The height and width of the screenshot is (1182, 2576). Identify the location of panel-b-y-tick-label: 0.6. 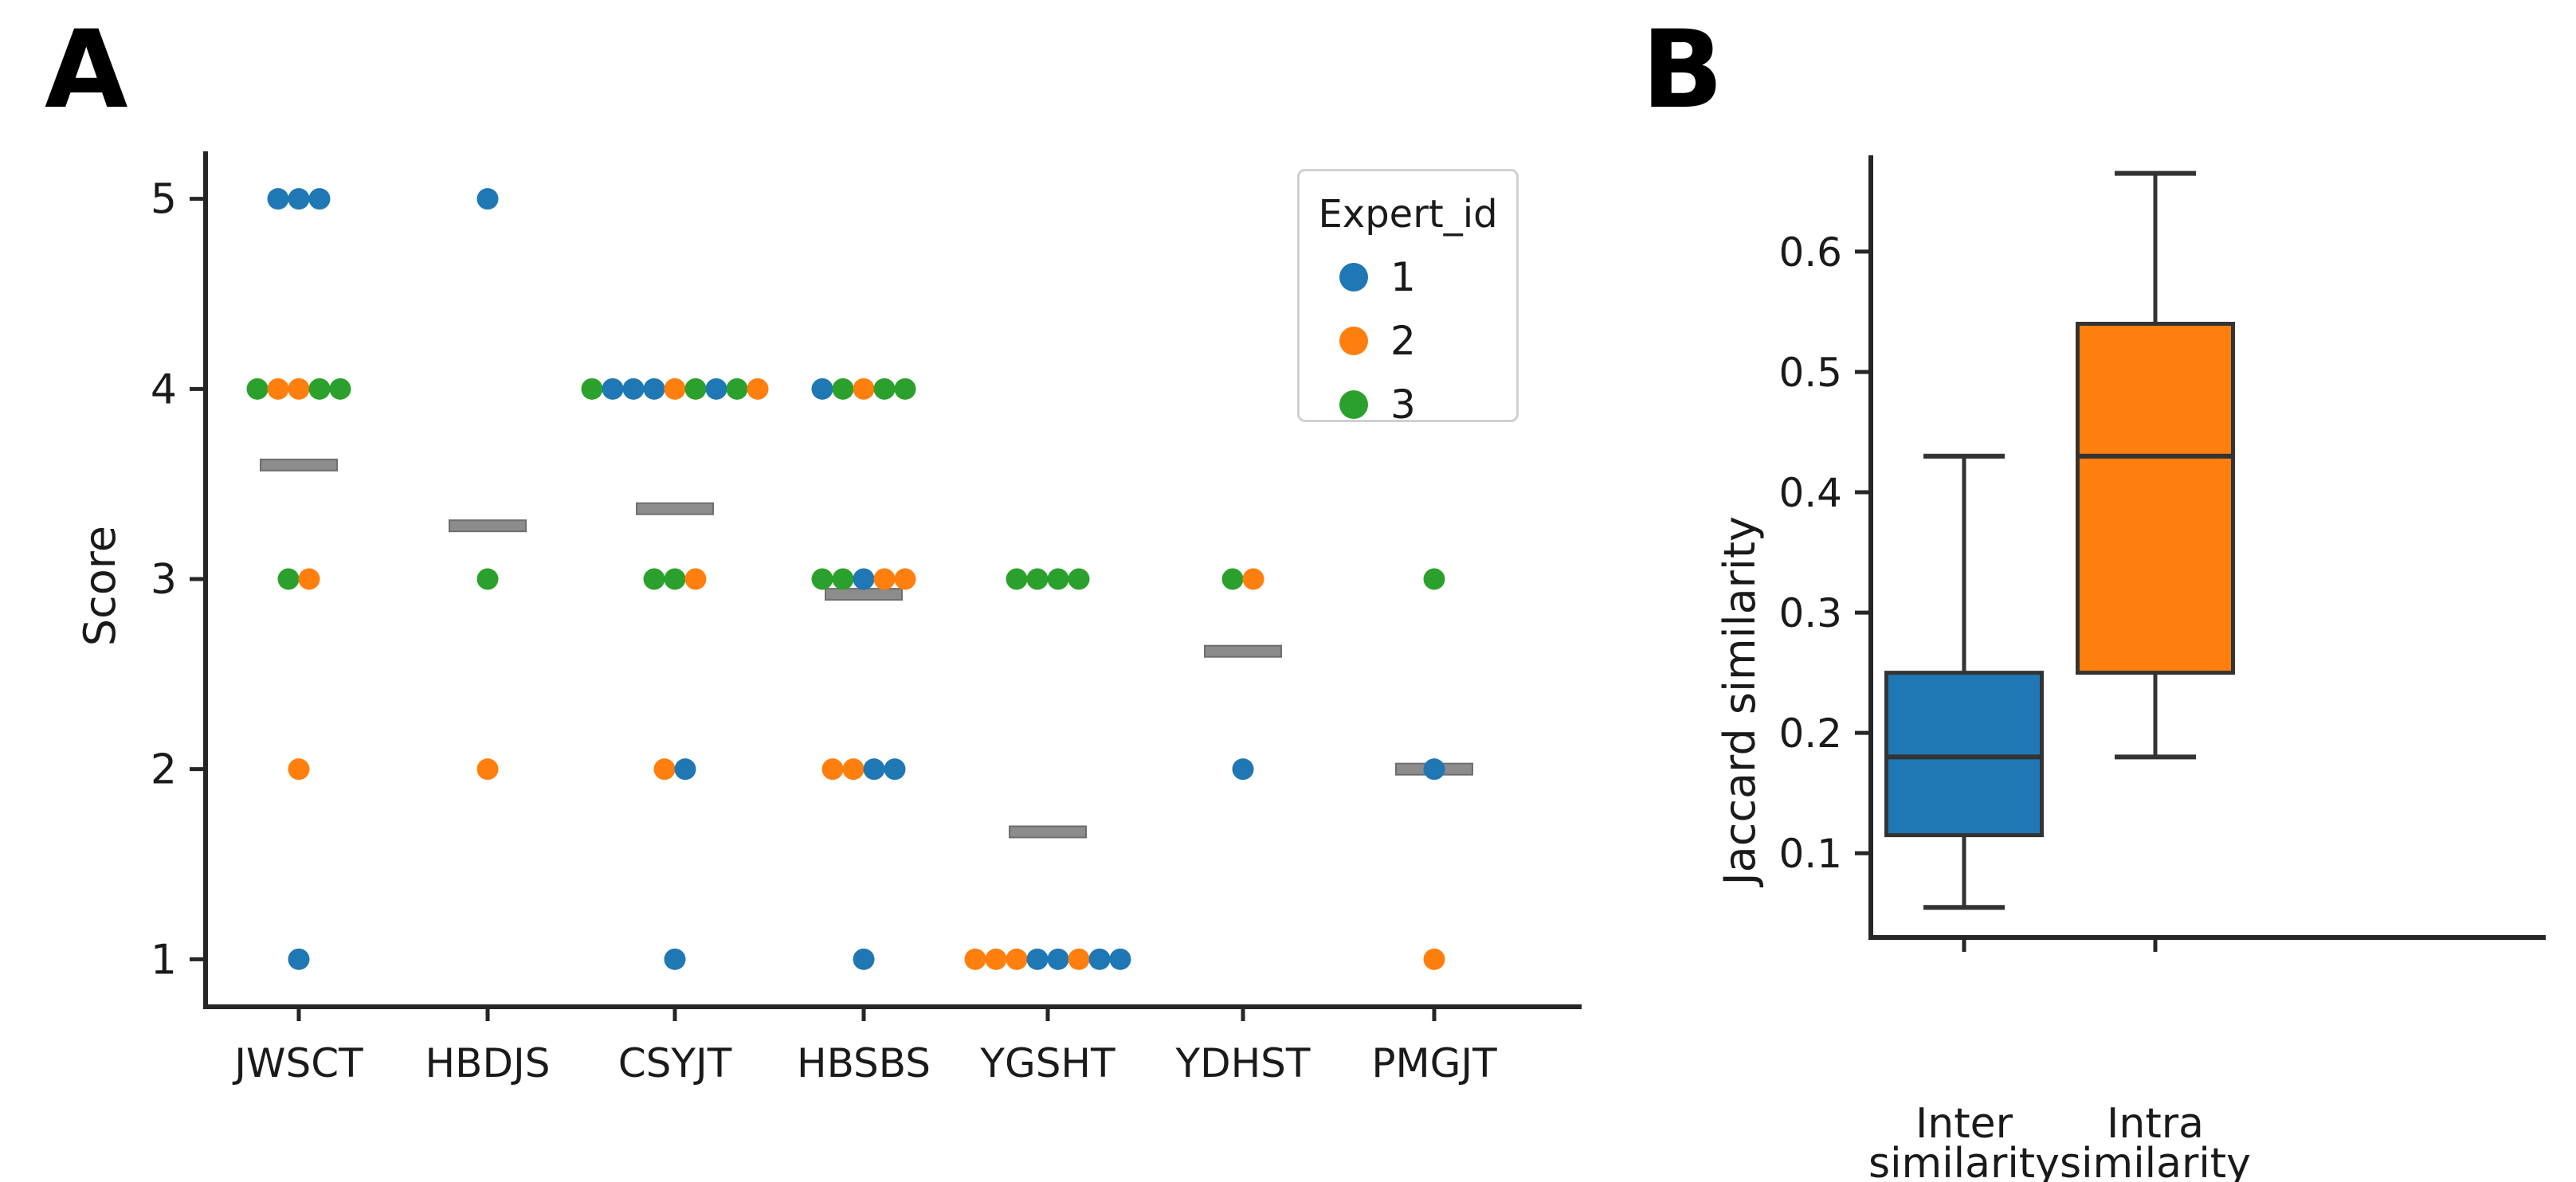
(1810, 252).